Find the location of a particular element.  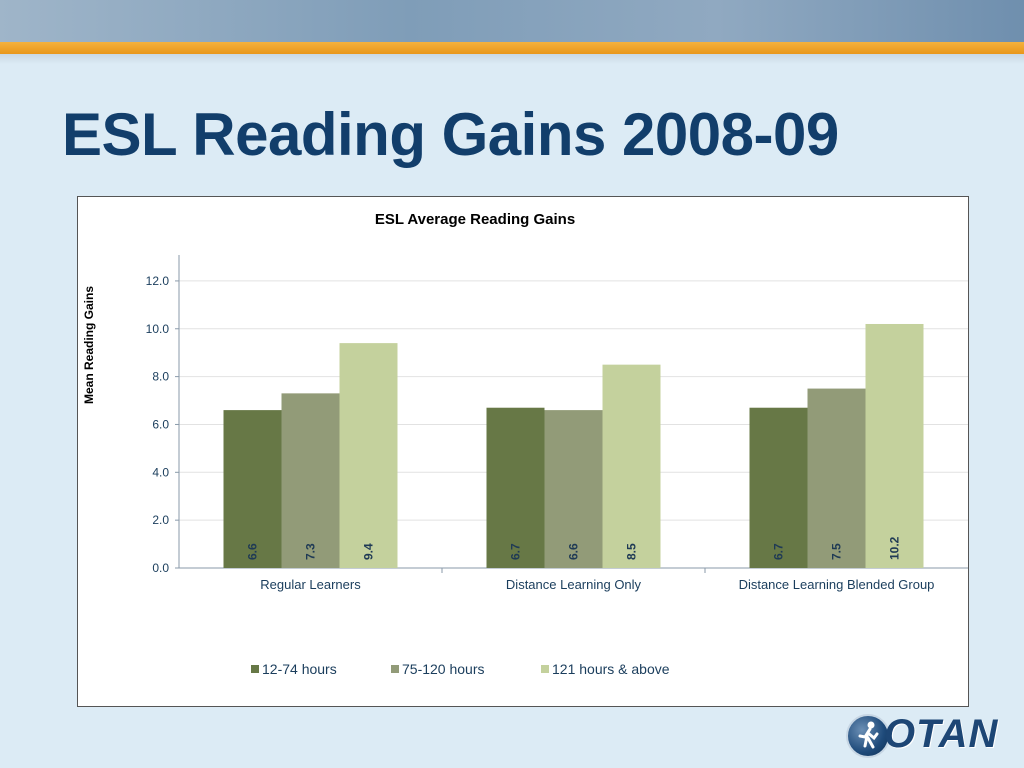

legend-label-3: 121 hours & above is located at coordinates (611, 669).